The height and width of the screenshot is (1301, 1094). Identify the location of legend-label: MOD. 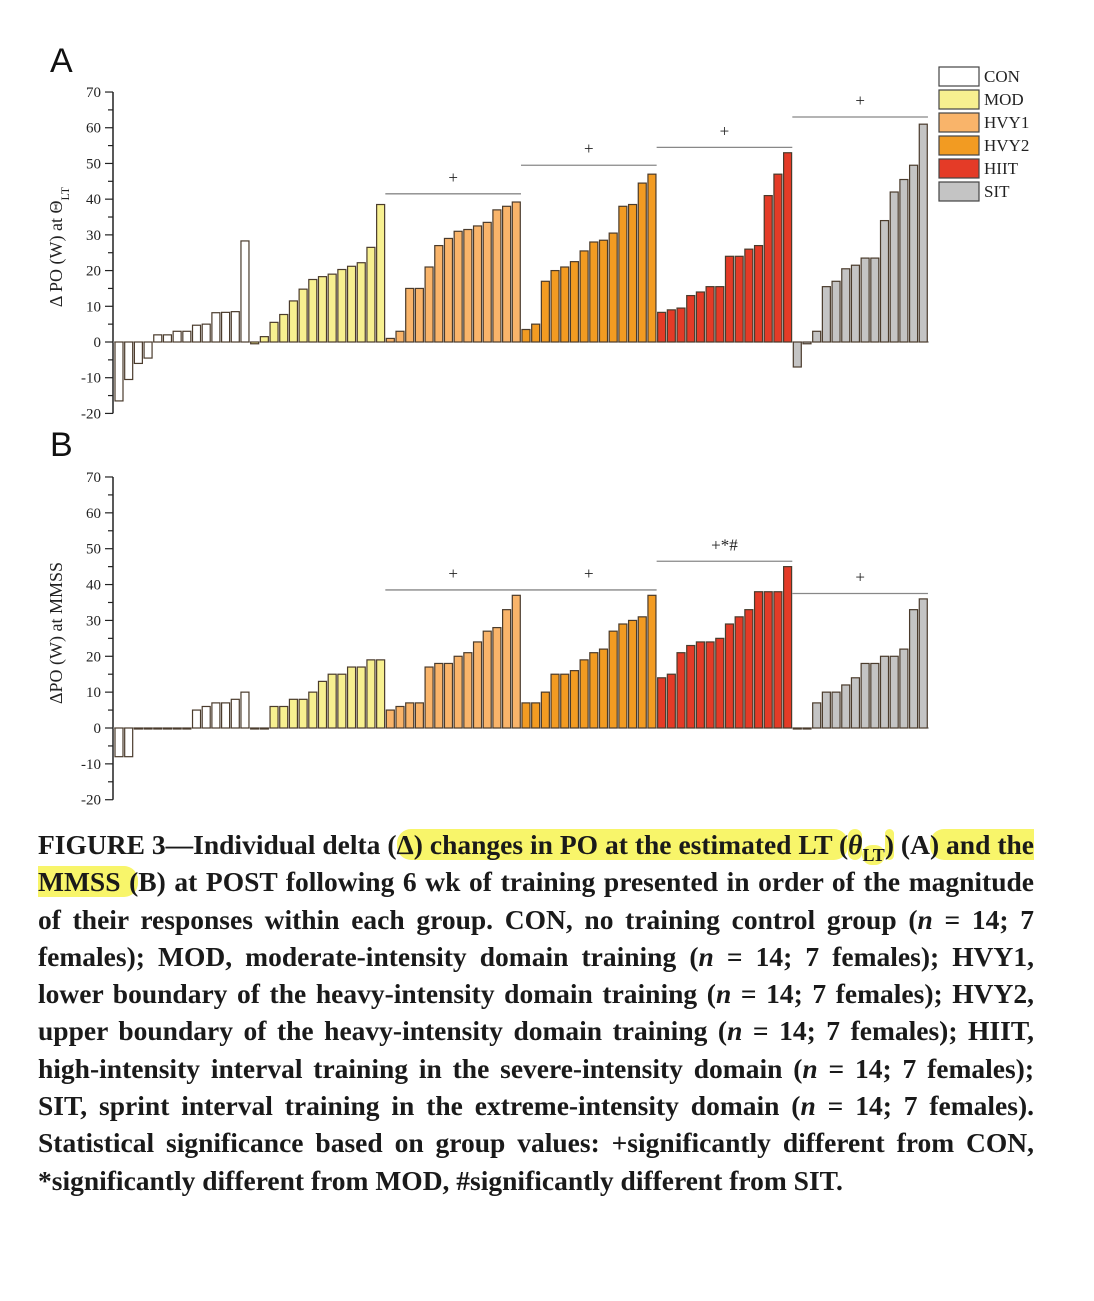
(1004, 99).